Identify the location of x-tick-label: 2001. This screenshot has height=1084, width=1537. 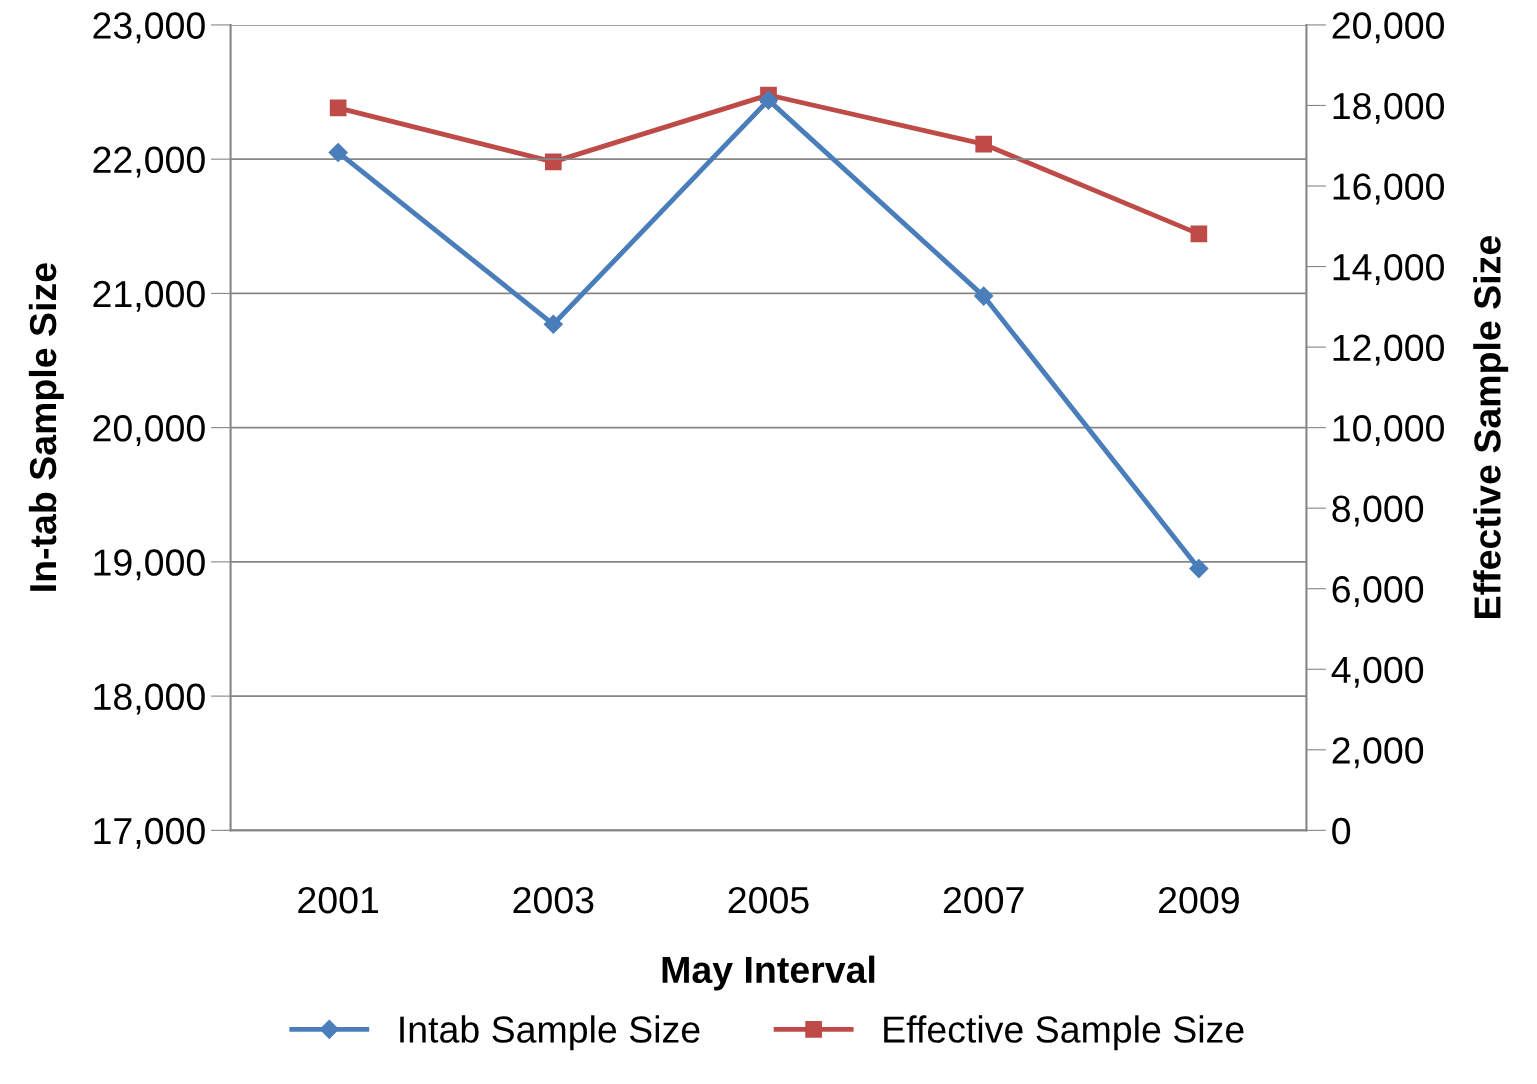
(338, 900).